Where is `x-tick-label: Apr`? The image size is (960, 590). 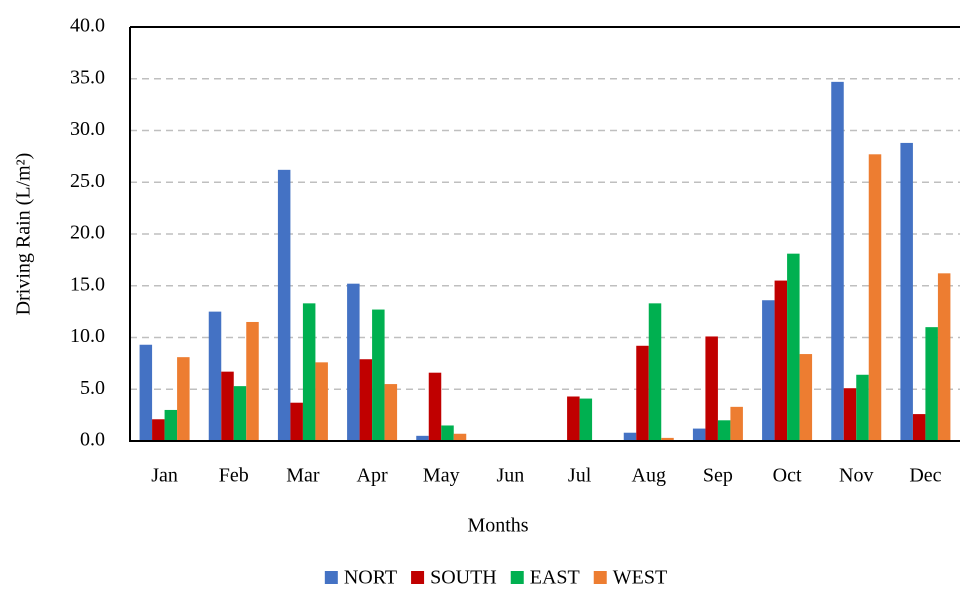
x-tick-label: Apr is located at coordinates (372, 476).